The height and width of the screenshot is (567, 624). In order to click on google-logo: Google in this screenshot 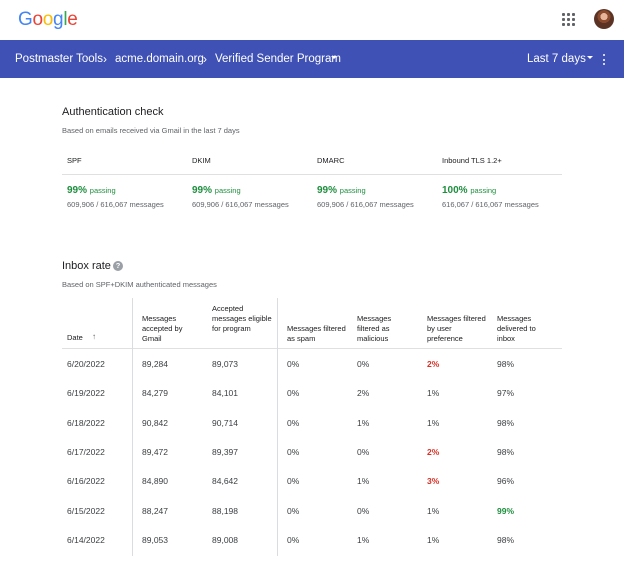, I will do `click(48, 20)`.